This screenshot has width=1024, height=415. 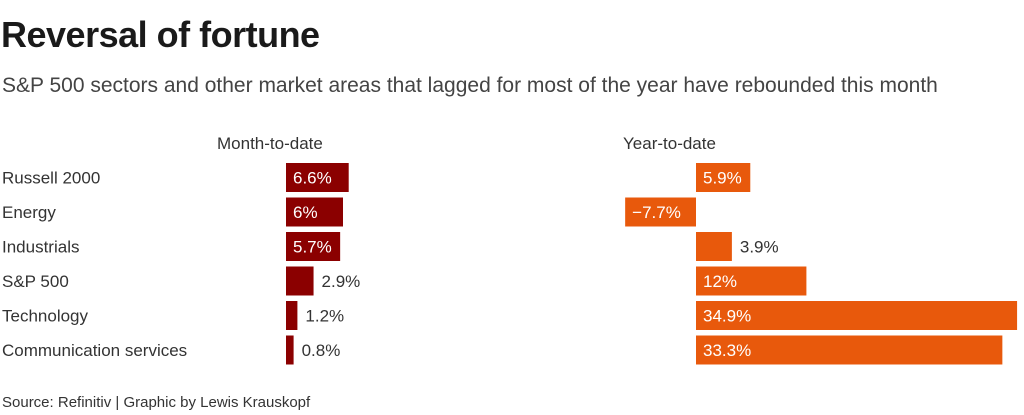 What do you see at coordinates (51, 178) in the screenshot?
I see `category-label: Russell 2000` at bounding box center [51, 178].